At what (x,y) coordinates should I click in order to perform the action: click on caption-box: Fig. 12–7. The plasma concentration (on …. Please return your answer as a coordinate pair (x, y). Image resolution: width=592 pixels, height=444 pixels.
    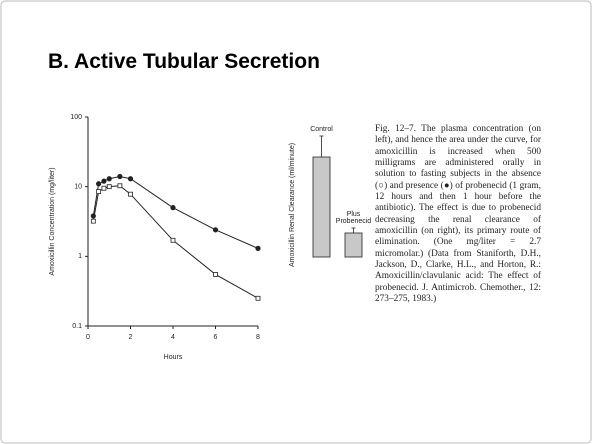
    Looking at the image, I should click on (458, 214).